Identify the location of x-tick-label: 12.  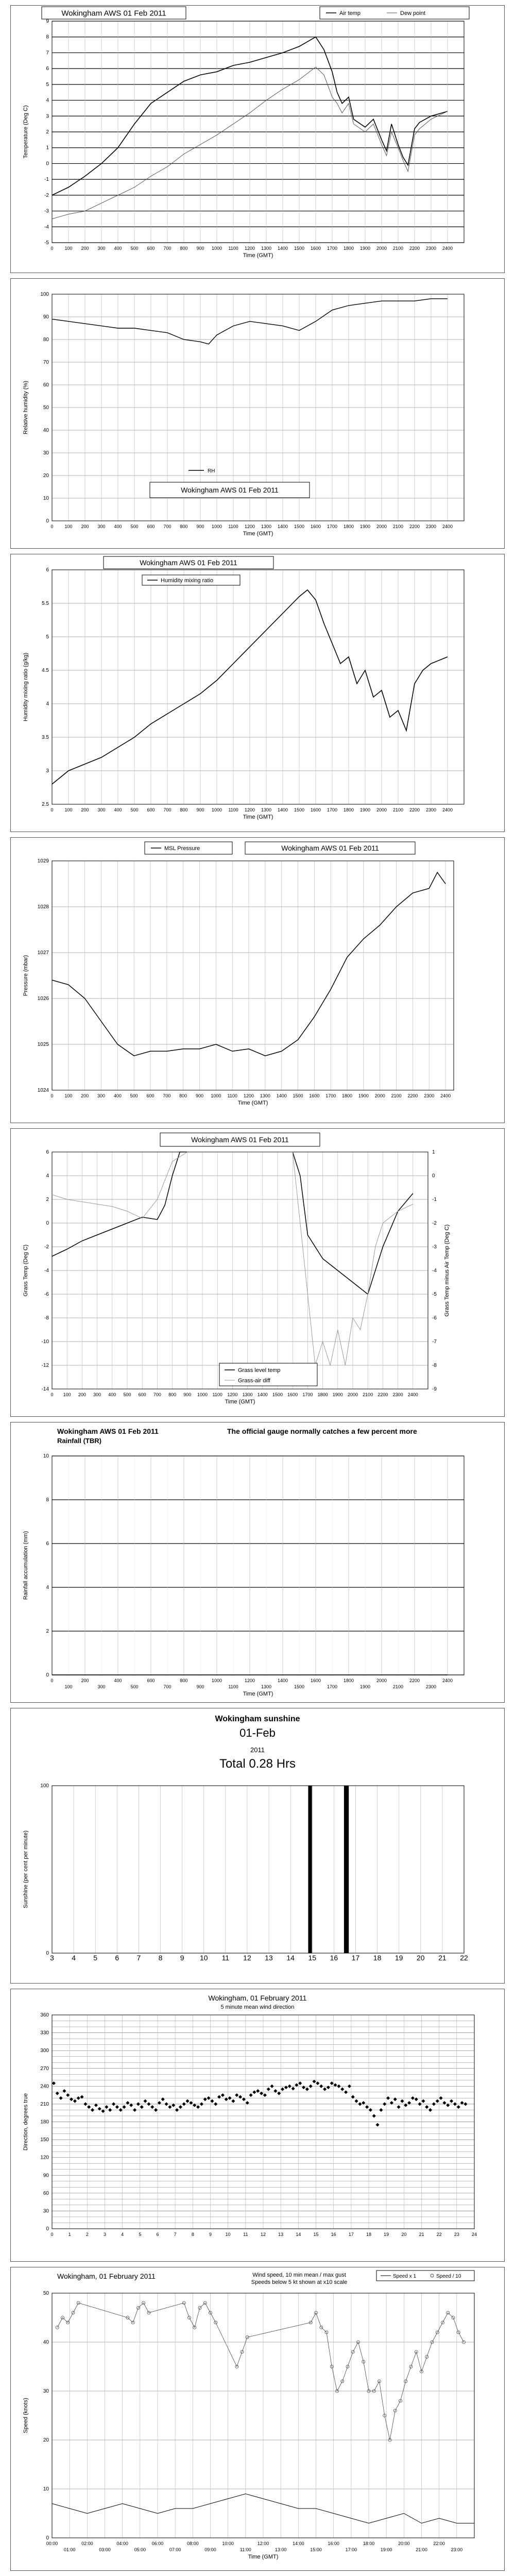
(247, 1958).